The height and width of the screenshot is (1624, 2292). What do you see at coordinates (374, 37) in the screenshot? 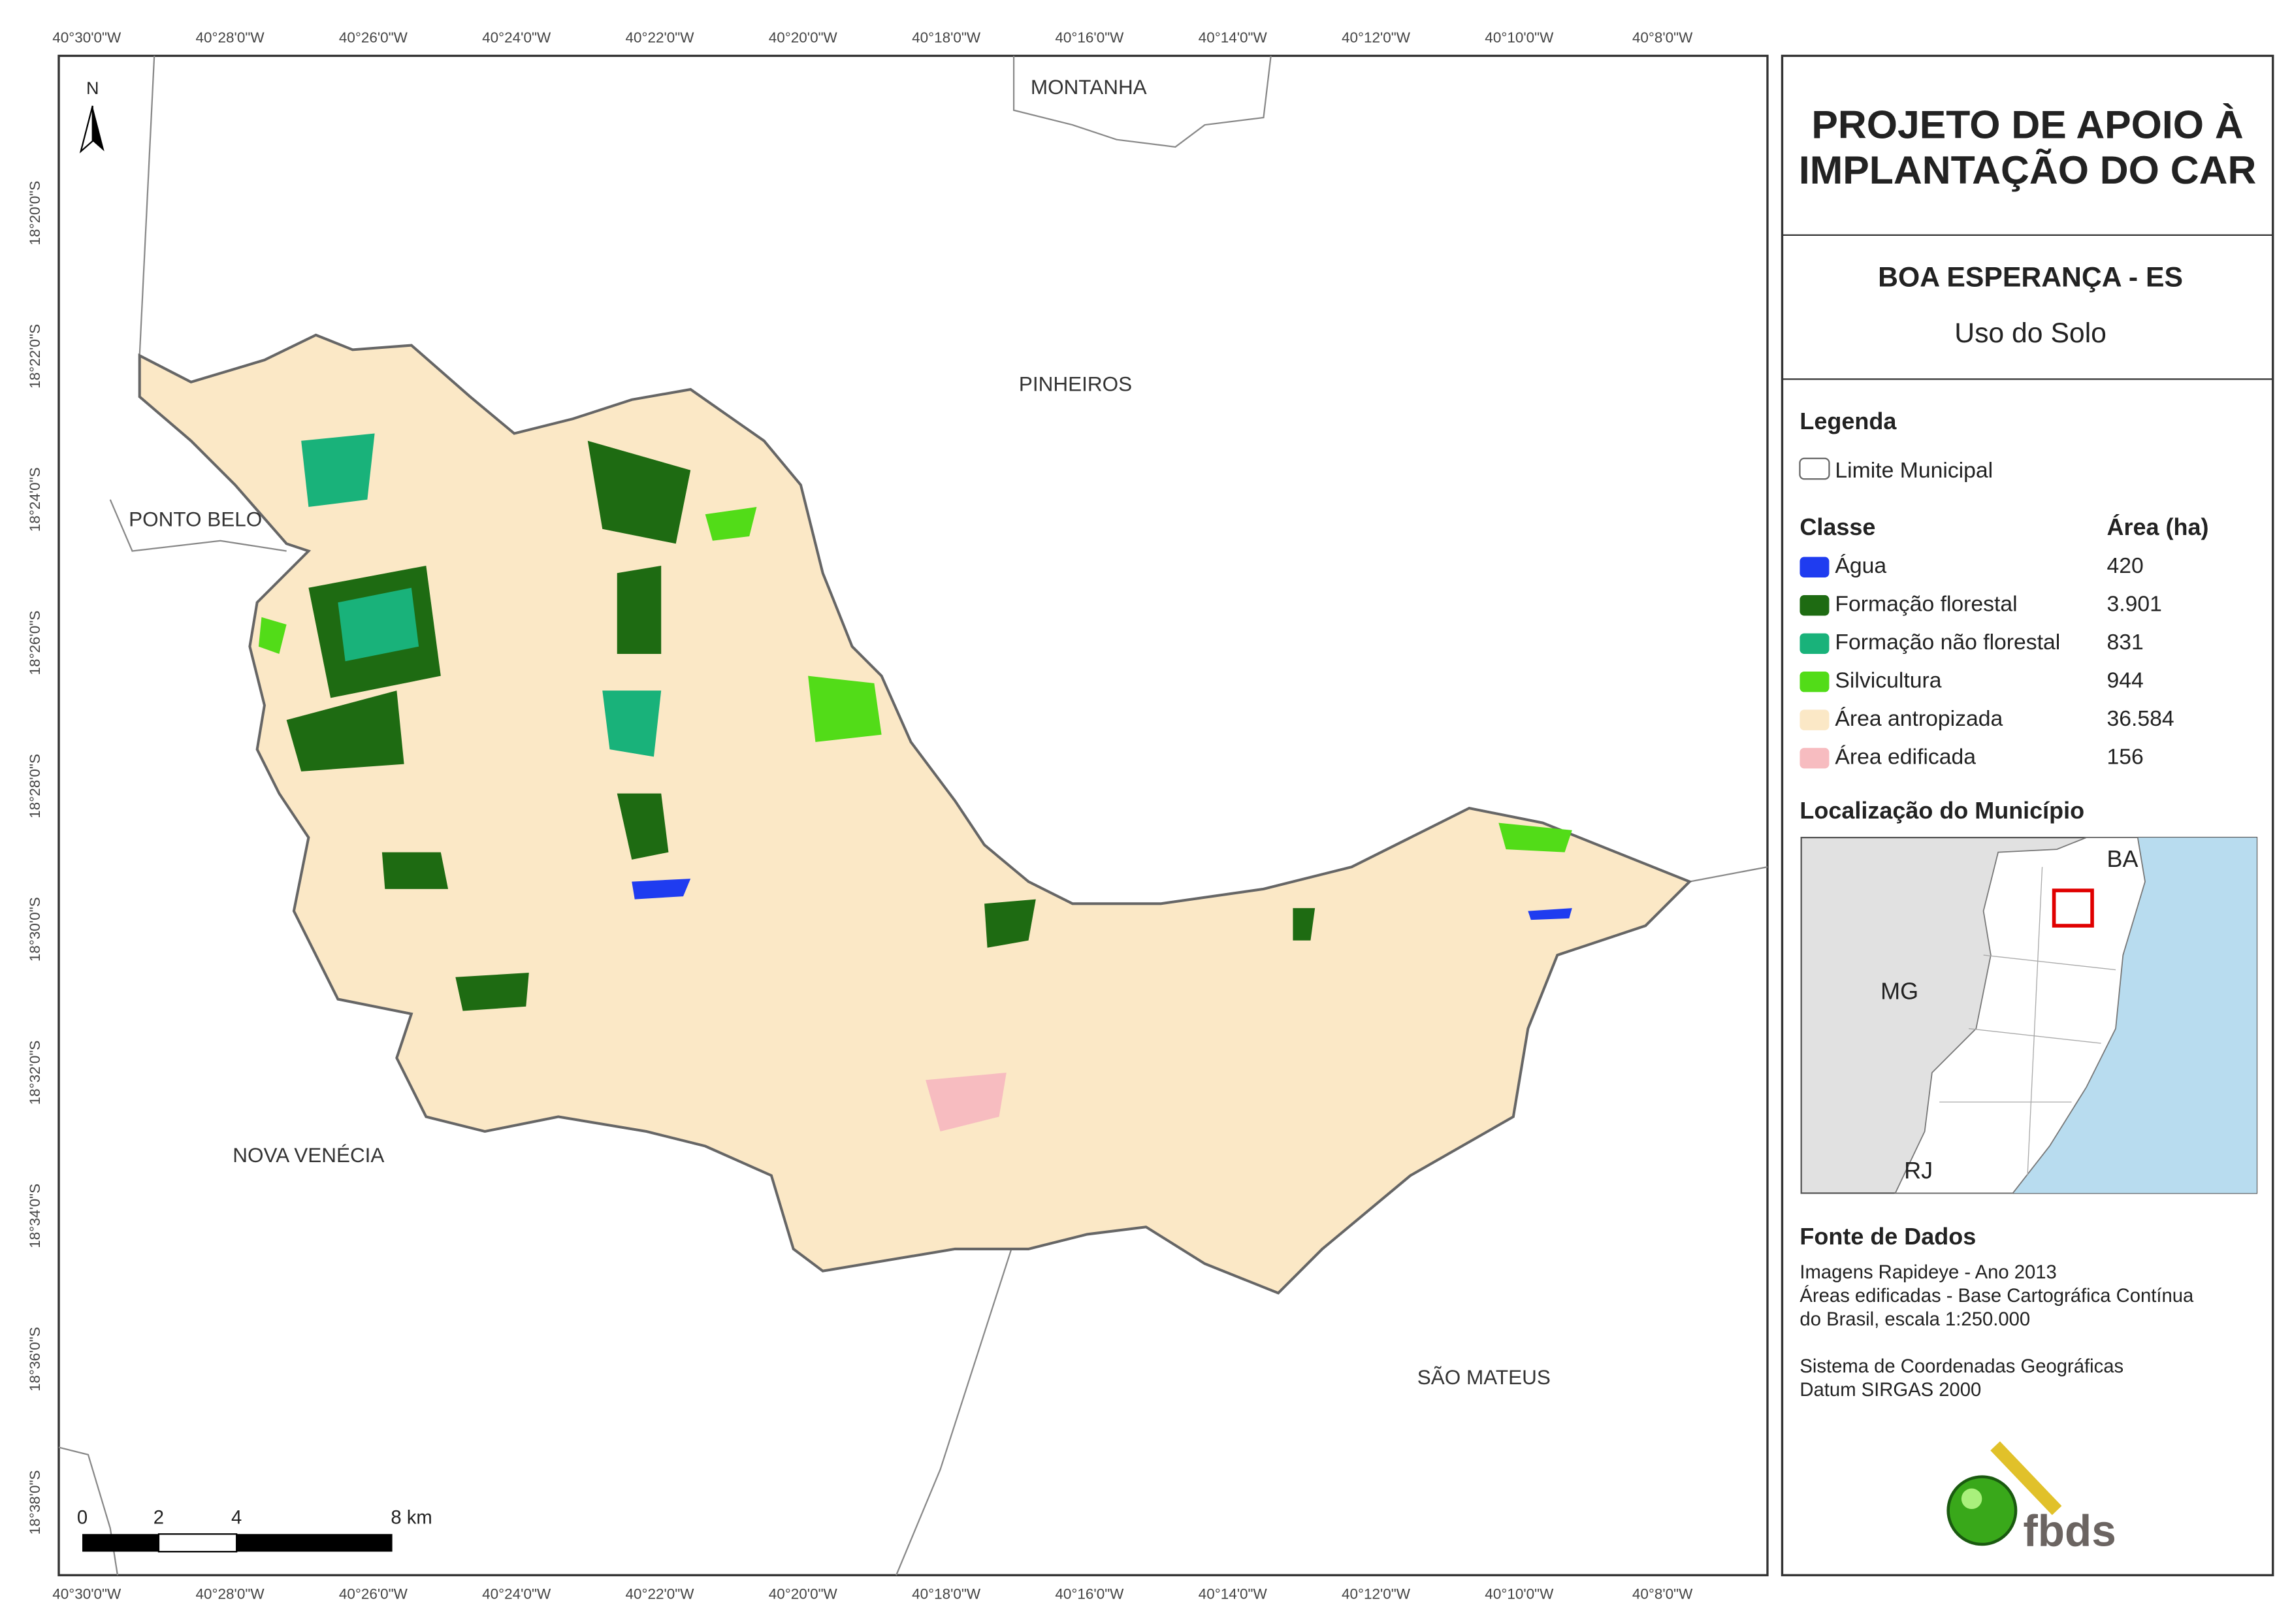
I see `x-coord-label: 40°26'0"W` at bounding box center [374, 37].